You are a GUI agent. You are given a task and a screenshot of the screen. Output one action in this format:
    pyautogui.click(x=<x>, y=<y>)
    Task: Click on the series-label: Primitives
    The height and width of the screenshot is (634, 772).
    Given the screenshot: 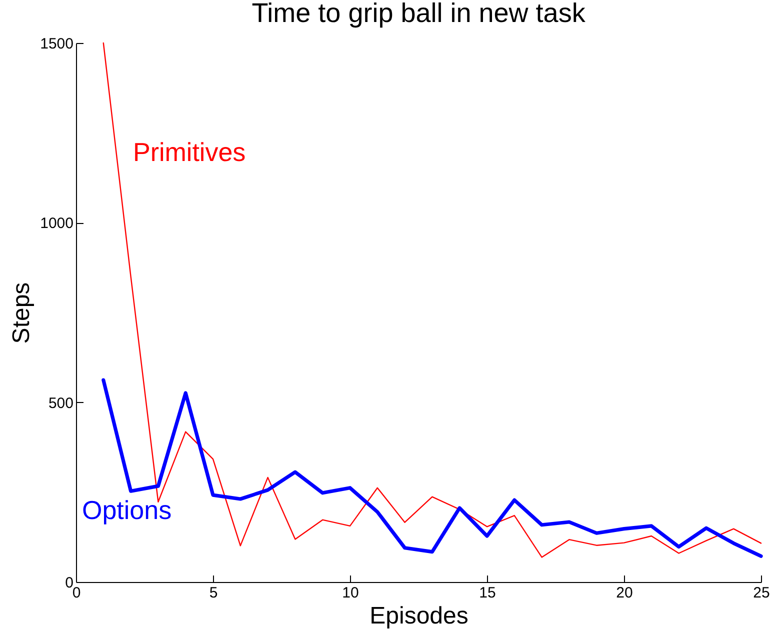 What is the action you would take?
    pyautogui.click(x=189, y=152)
    